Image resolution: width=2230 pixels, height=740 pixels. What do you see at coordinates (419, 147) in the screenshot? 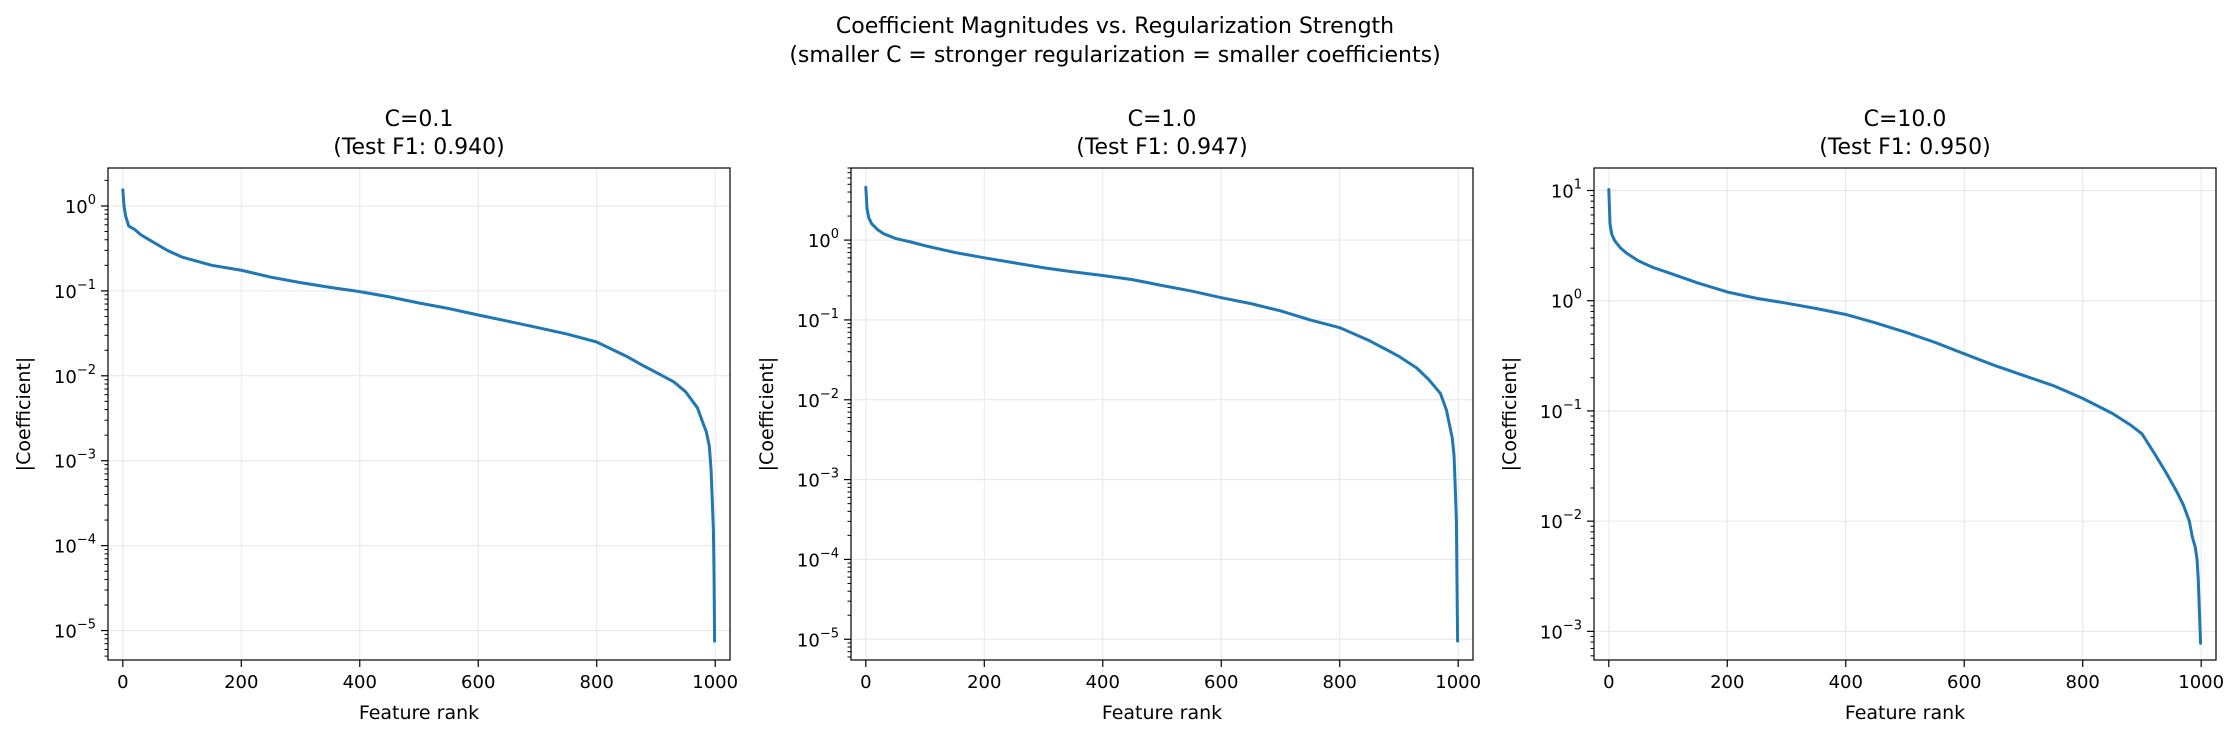
I see `subplot-subtitle: (Test F1: 0.940)` at bounding box center [419, 147].